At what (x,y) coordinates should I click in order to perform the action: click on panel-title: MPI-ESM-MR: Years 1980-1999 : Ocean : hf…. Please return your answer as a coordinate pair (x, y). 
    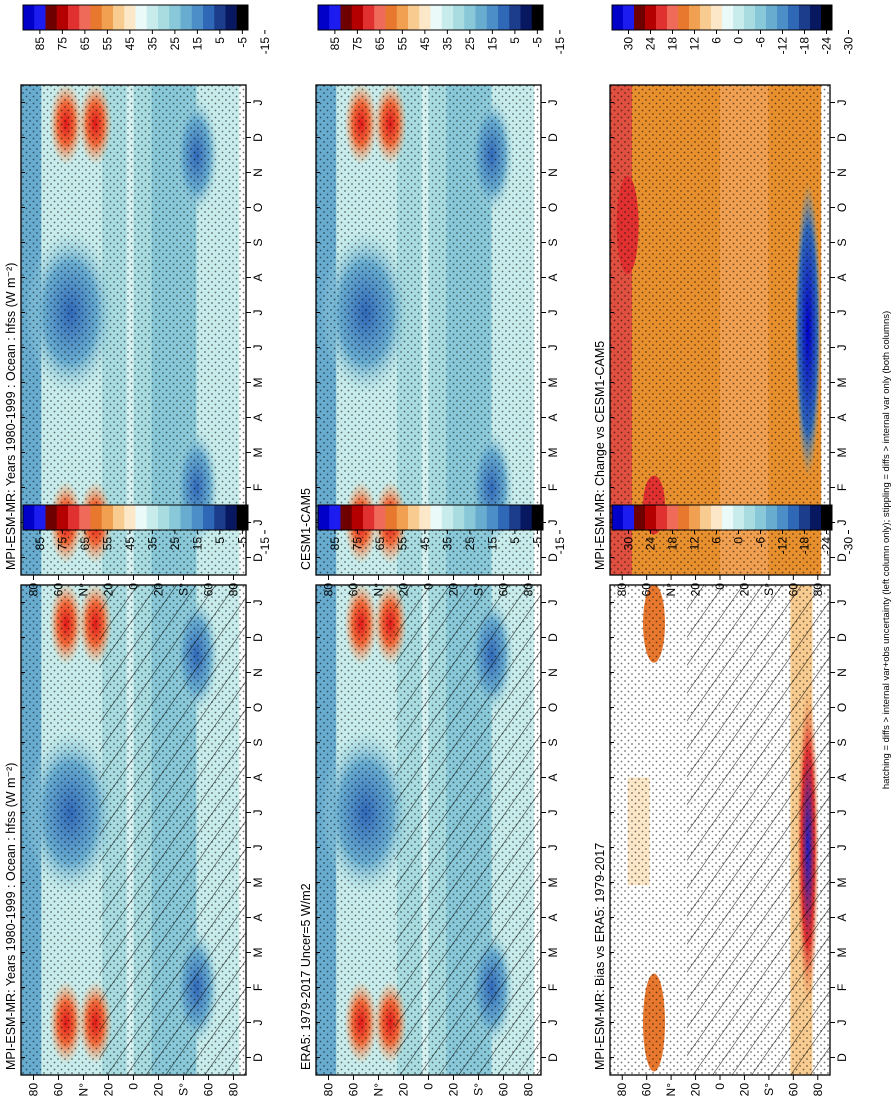
    Looking at the image, I should click on (11, 916).